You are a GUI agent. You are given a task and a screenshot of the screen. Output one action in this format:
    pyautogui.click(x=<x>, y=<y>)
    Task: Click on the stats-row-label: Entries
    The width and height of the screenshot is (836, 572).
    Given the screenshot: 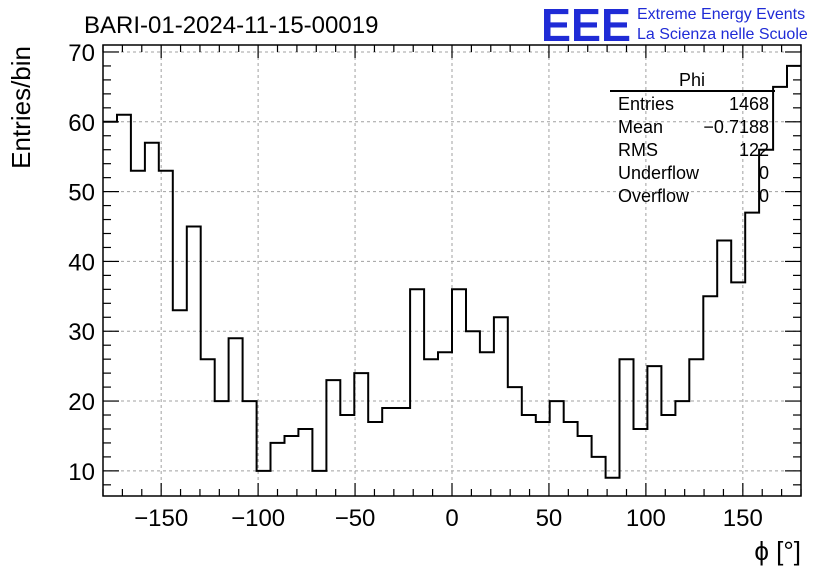 What is the action you would take?
    pyautogui.click(x=646, y=104)
    